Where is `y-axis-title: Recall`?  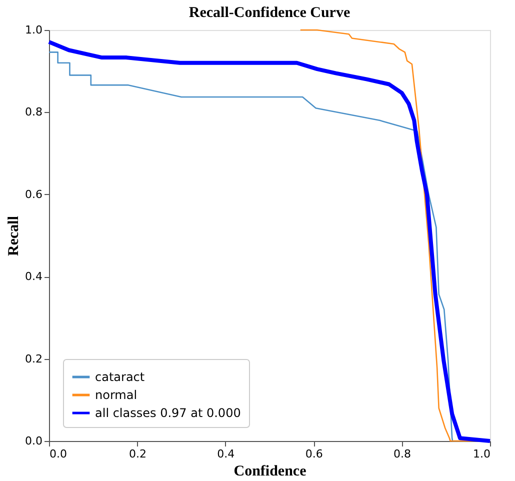 y-axis-title: Recall is located at coordinates (14, 236).